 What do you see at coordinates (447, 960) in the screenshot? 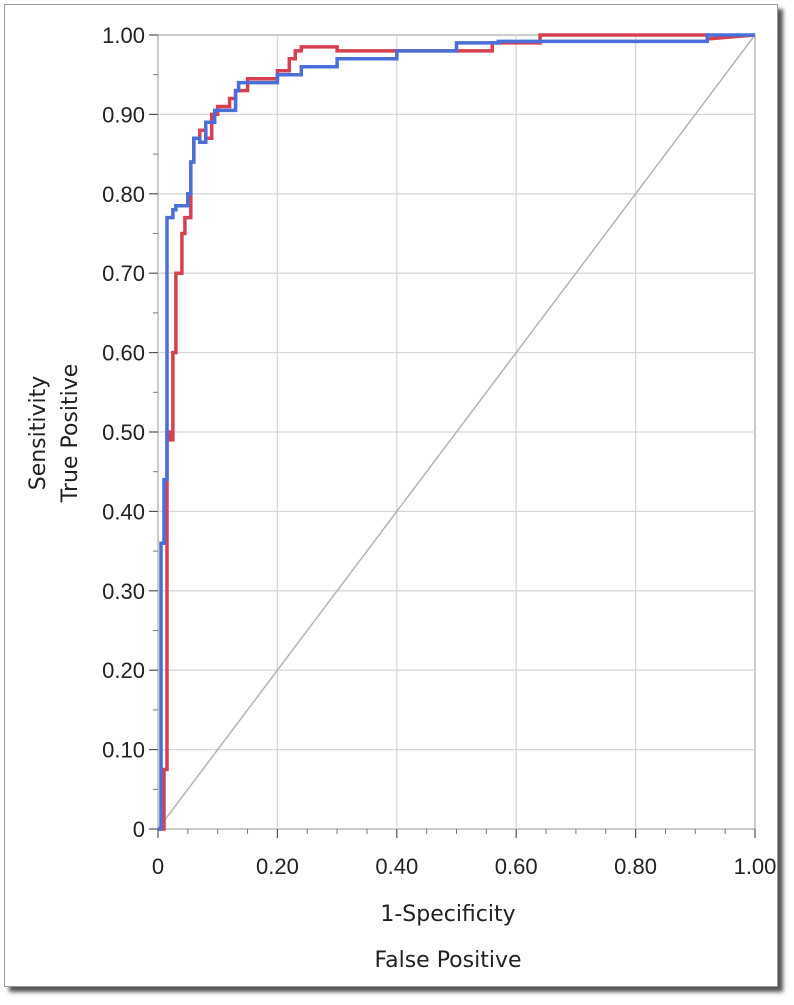
I see `x-axis-title-line-2: False Positive` at bounding box center [447, 960].